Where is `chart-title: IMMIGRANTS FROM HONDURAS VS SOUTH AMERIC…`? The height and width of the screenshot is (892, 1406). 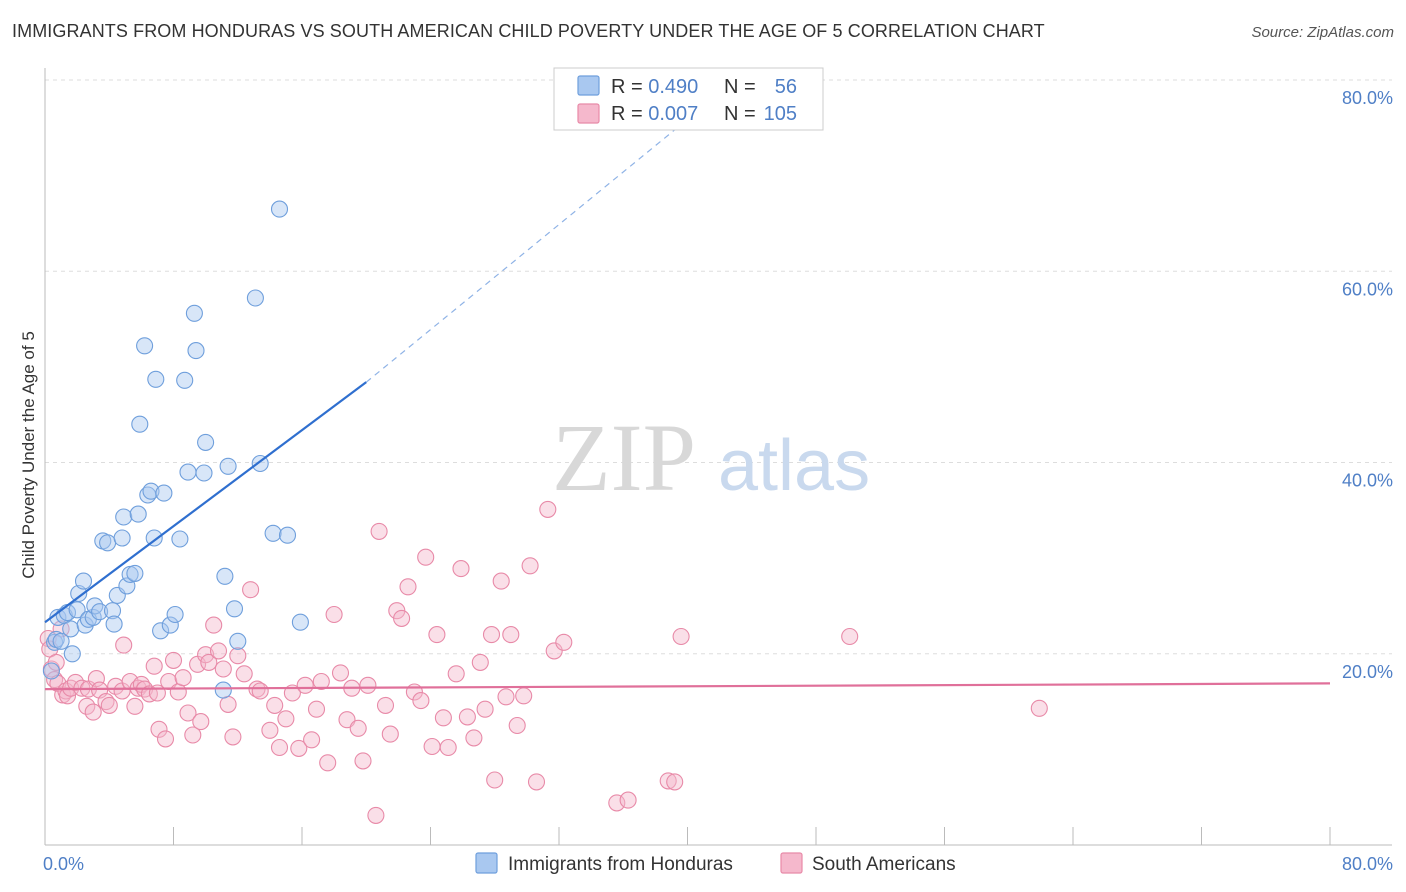
chart-title: IMMIGRANTS FROM HONDURAS VS SOUTH AMERIC… is located at coordinates (528, 31).